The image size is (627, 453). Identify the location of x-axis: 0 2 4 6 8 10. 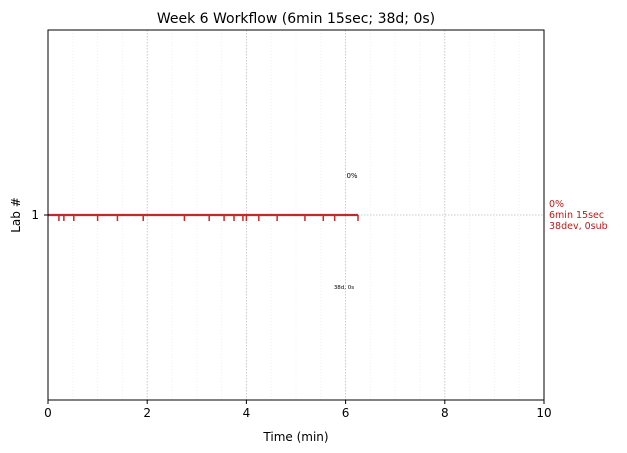
(298, 410).